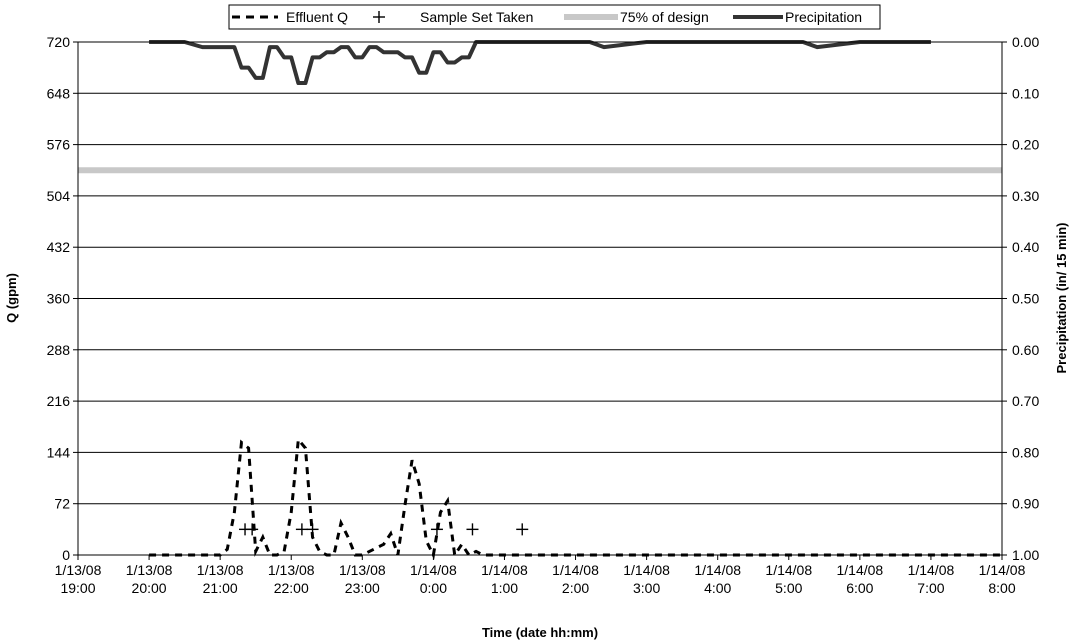  What do you see at coordinates (433, 579) in the screenshot?
I see `x-tick-label: 1/14/08 0:00` at bounding box center [433, 579].